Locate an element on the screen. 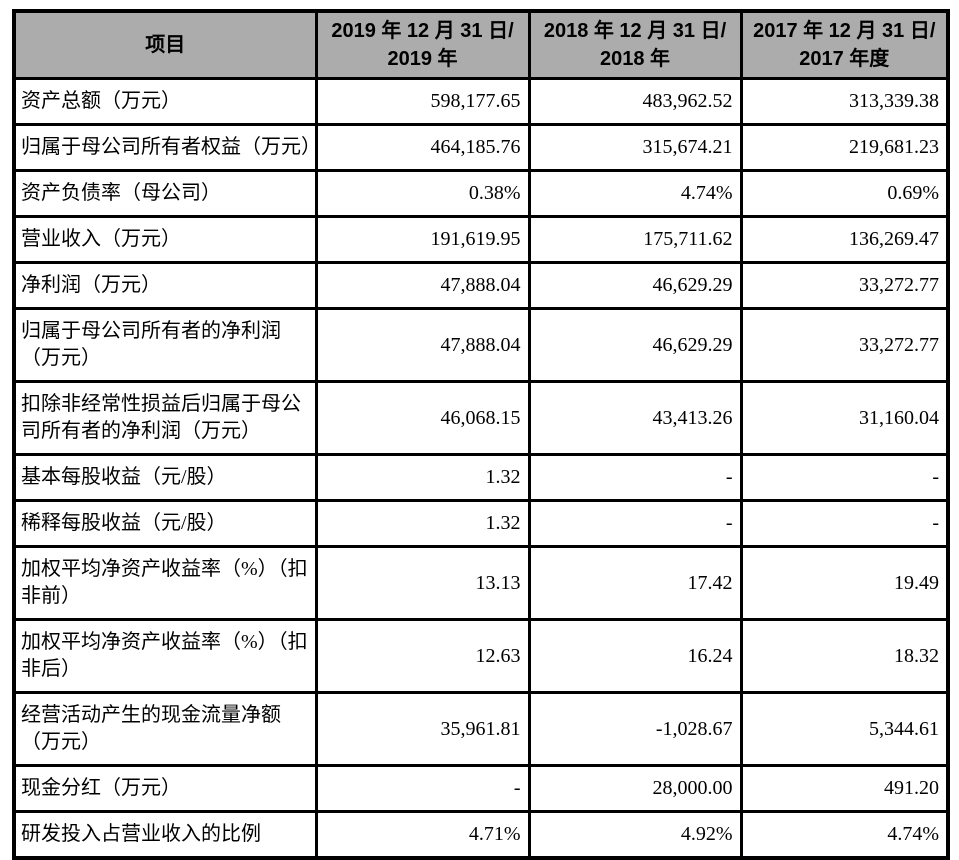  header-item-label: 项目 is located at coordinates (165, 45).